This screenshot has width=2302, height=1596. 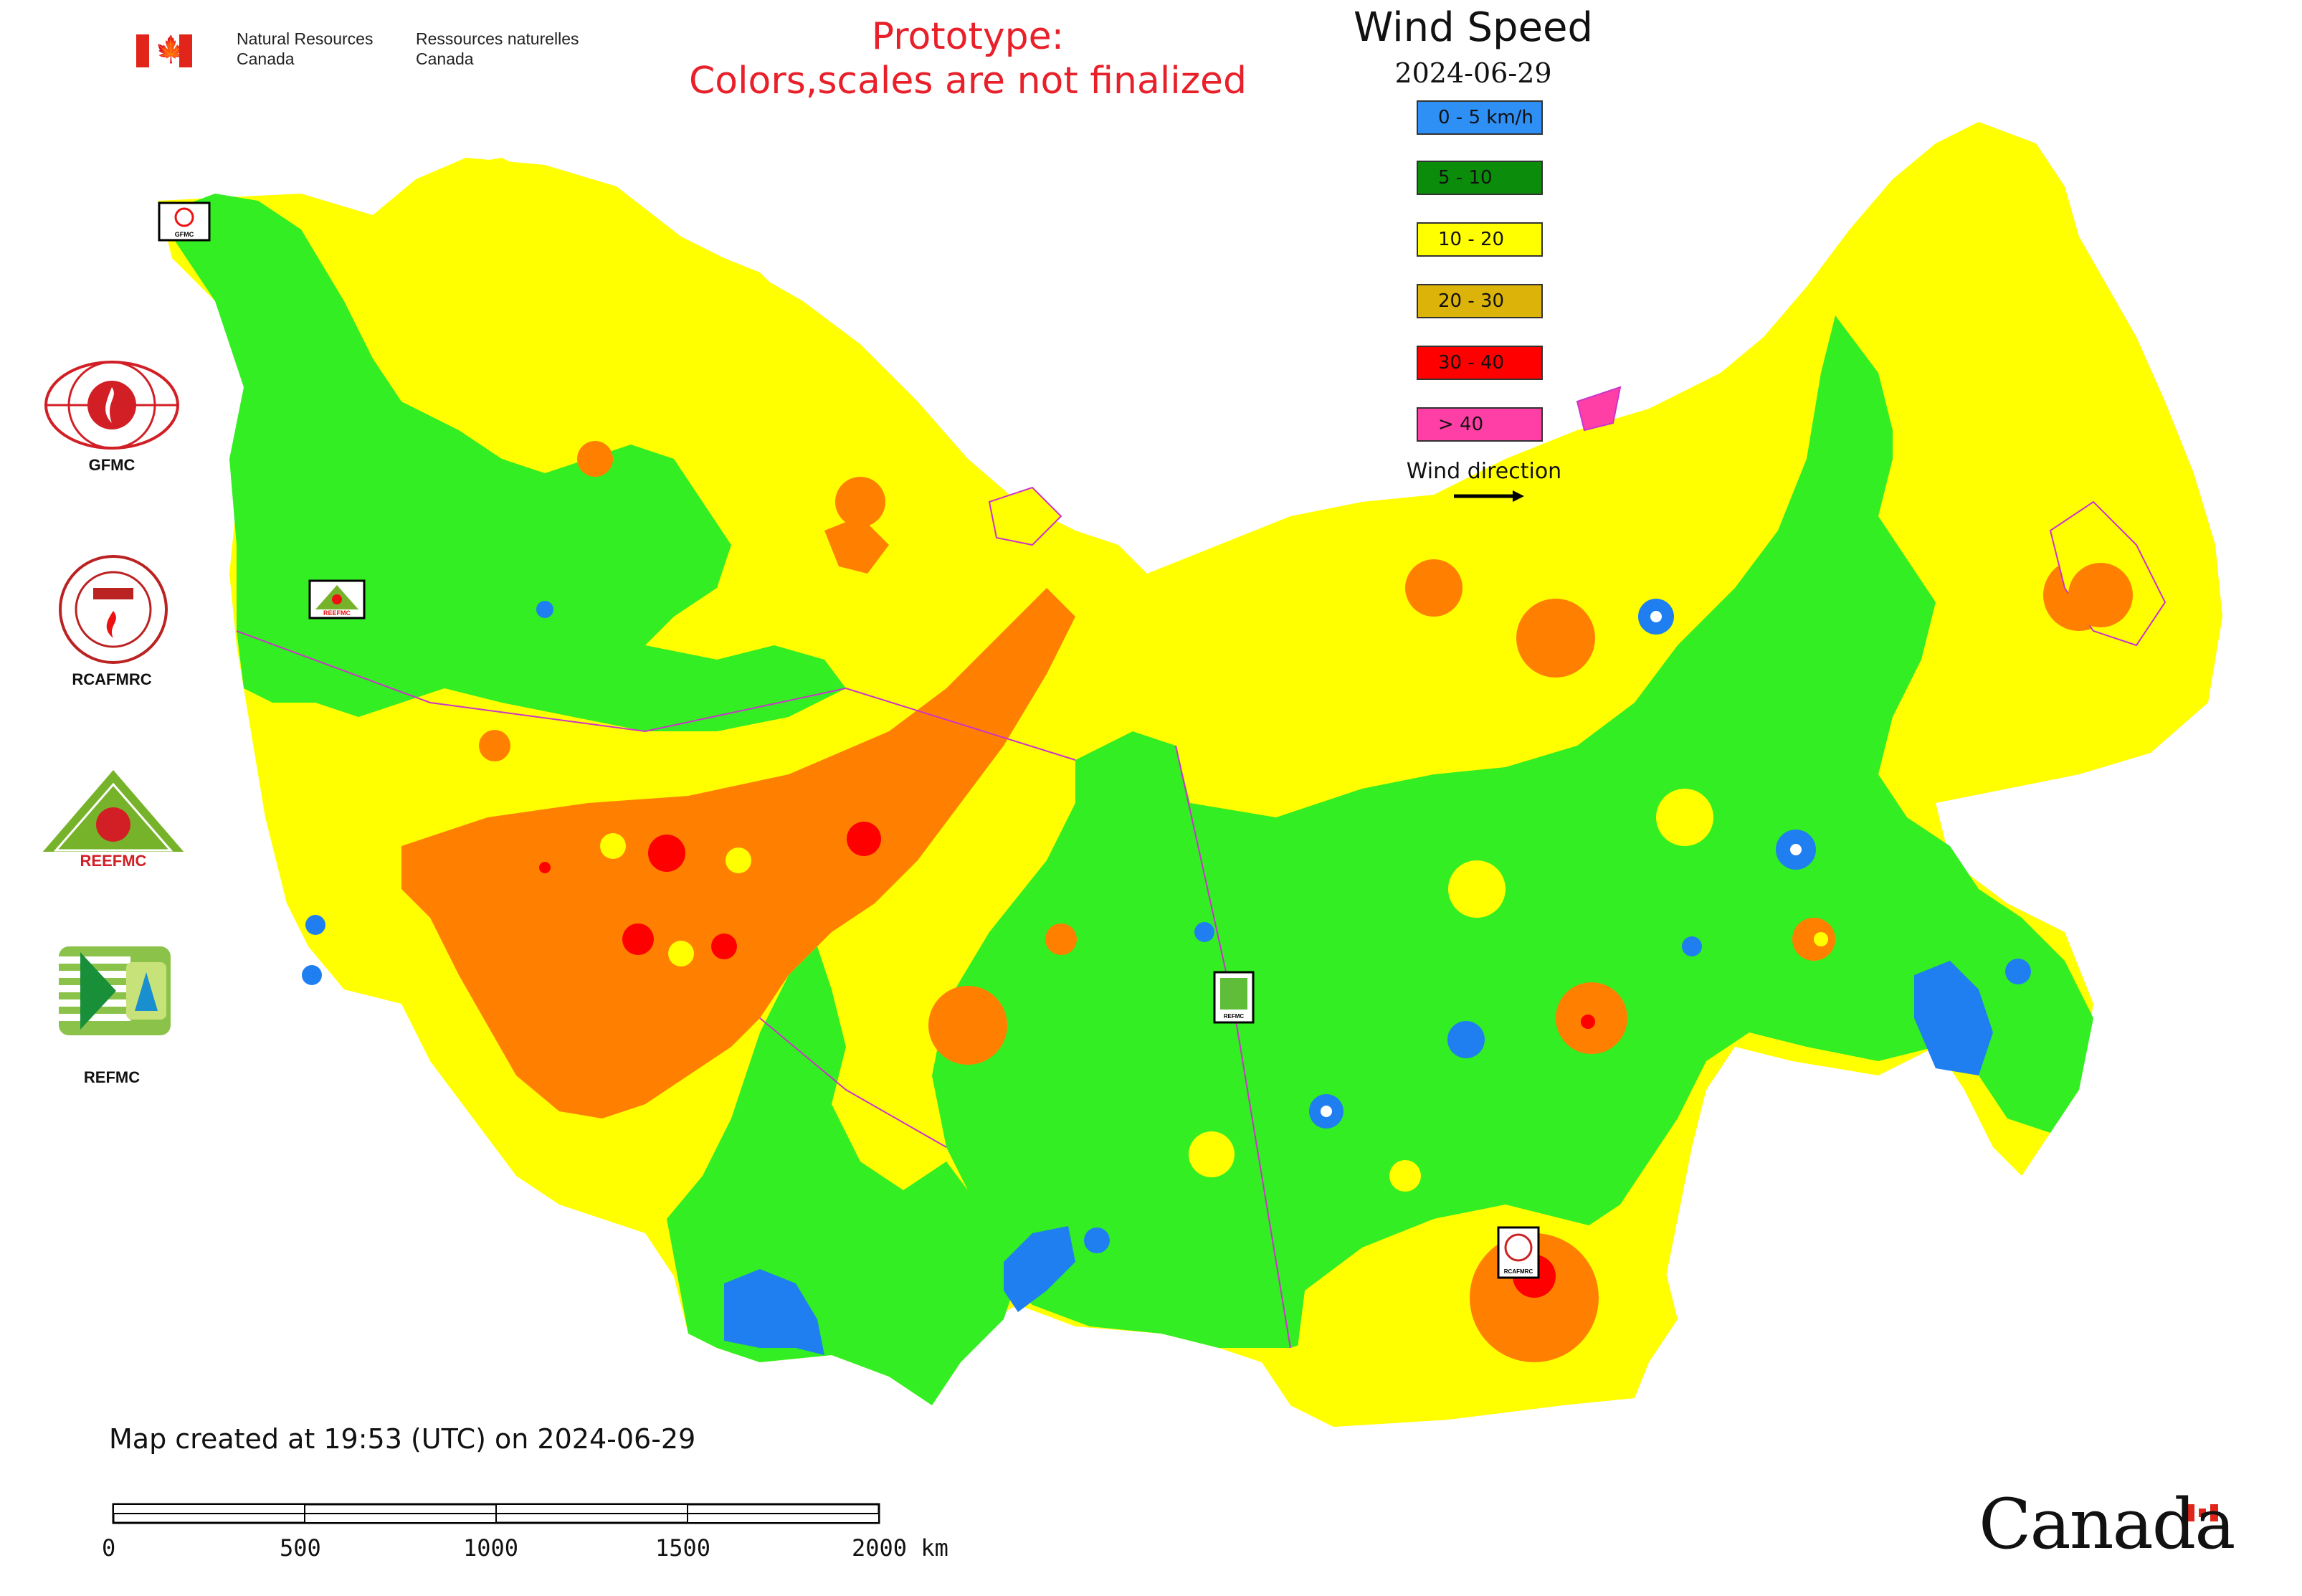 I want to click on legend-label: 0 - 5 km/h, so click(x=1486, y=117).